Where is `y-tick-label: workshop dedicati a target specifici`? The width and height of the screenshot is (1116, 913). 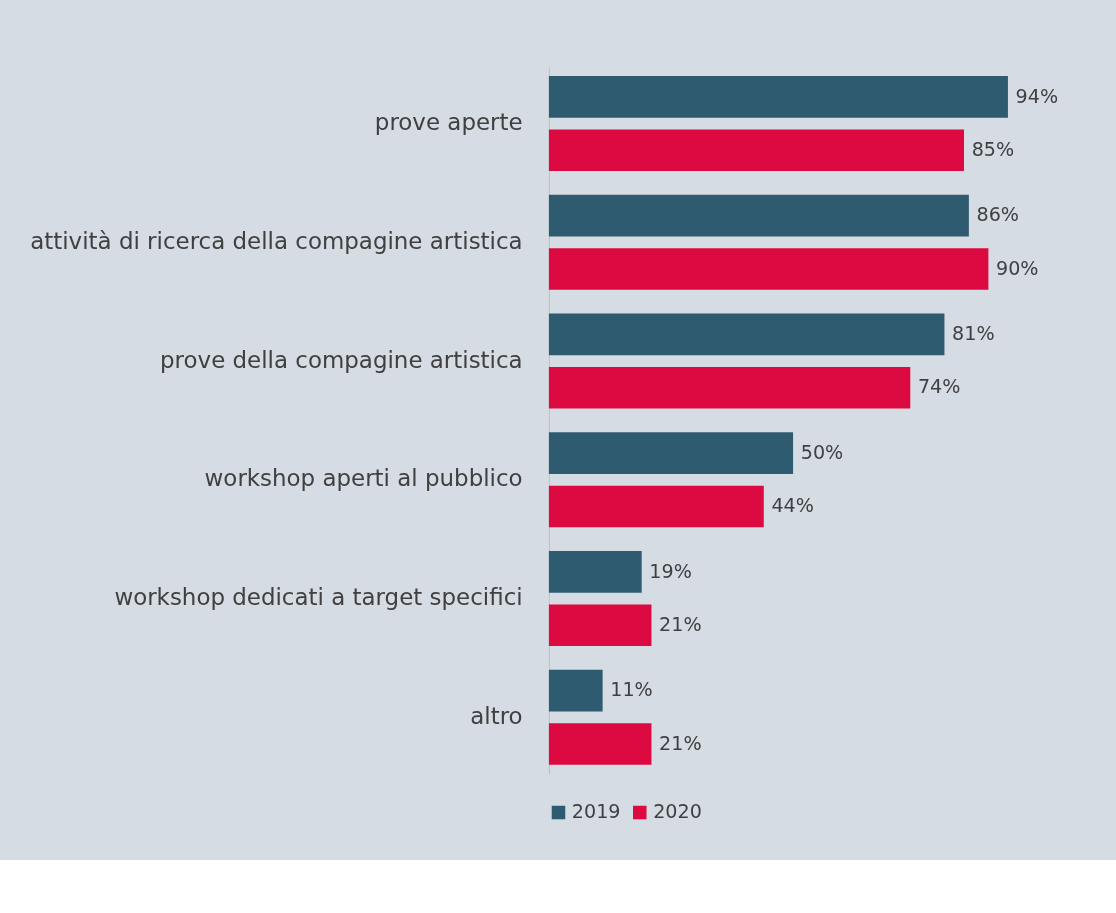 y-tick-label: workshop dedicati a target specifici is located at coordinates (318, 597).